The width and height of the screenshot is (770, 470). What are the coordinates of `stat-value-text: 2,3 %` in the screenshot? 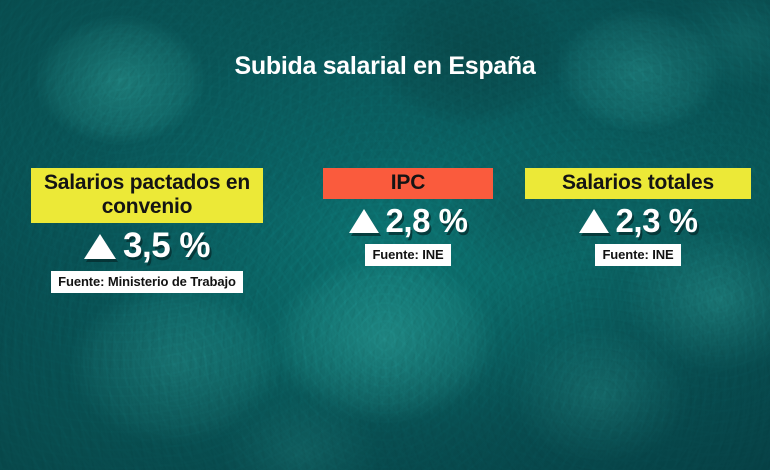 It's located at (656, 220).